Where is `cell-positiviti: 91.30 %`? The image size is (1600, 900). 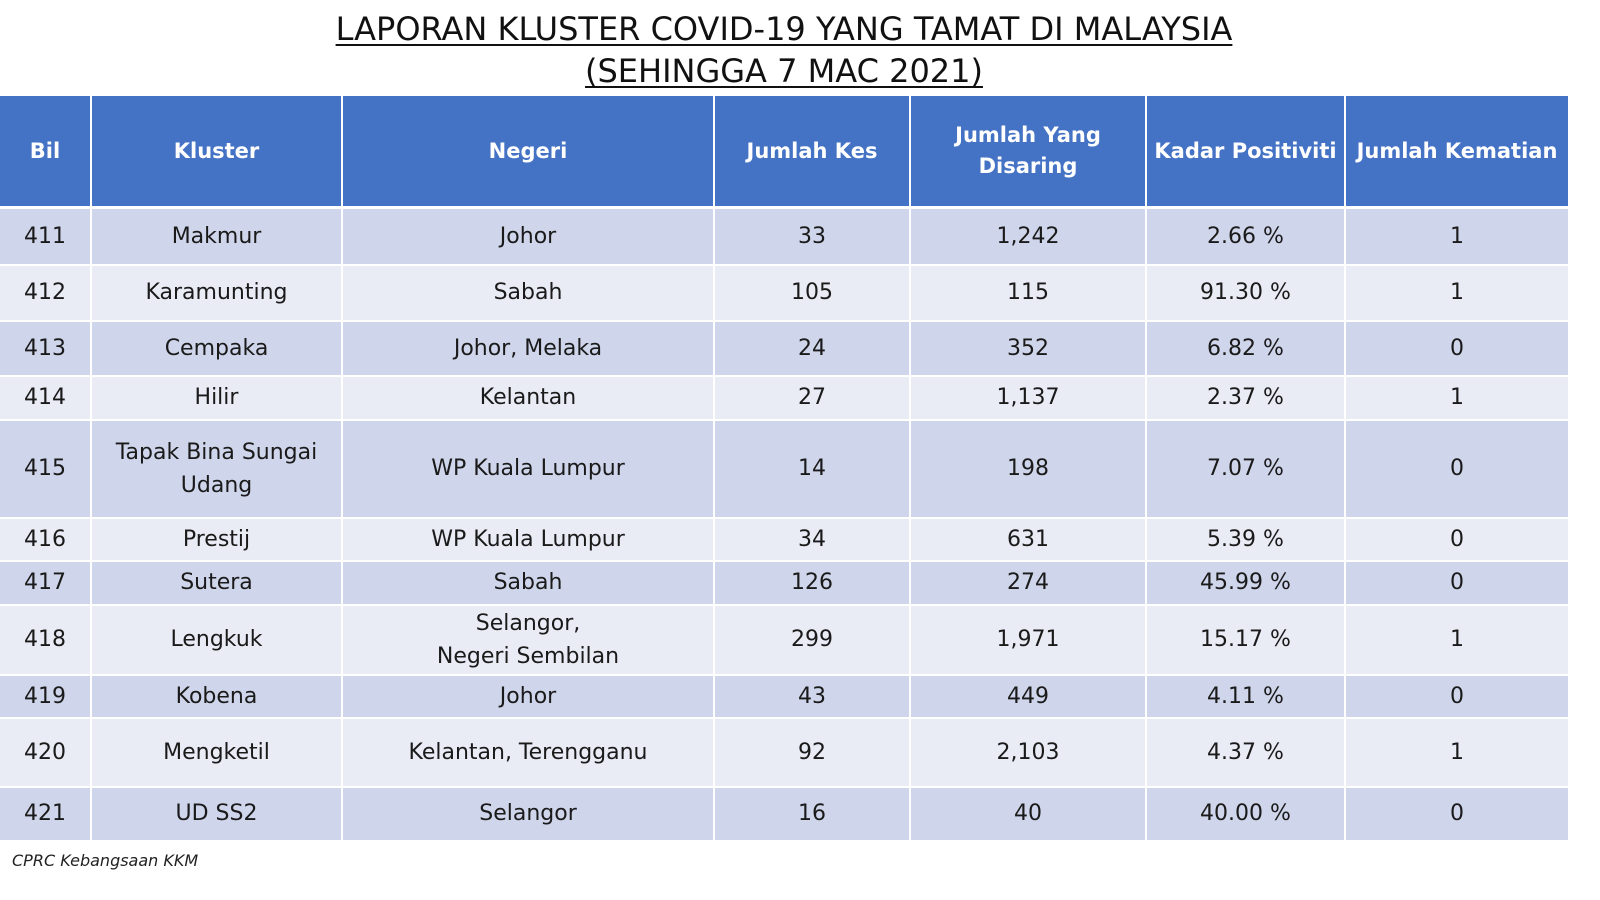
cell-positiviti: 91.30 % is located at coordinates (1246, 293).